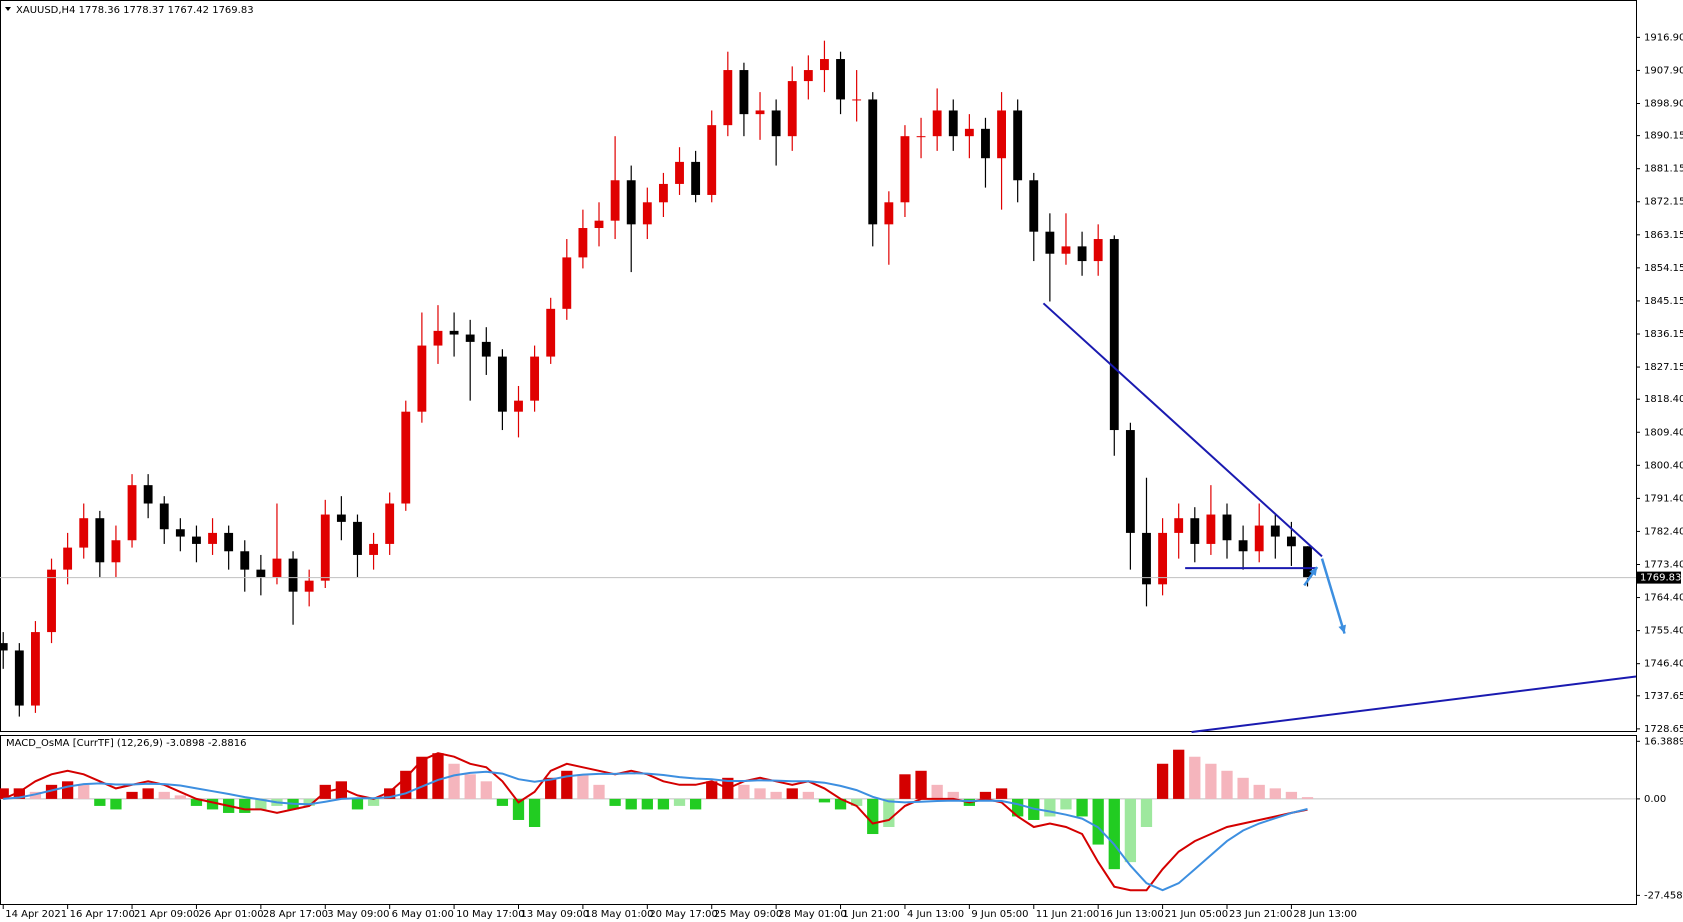 This screenshot has width=1683, height=922. I want to click on y-tick-label: 1818.40, so click(1663, 399).